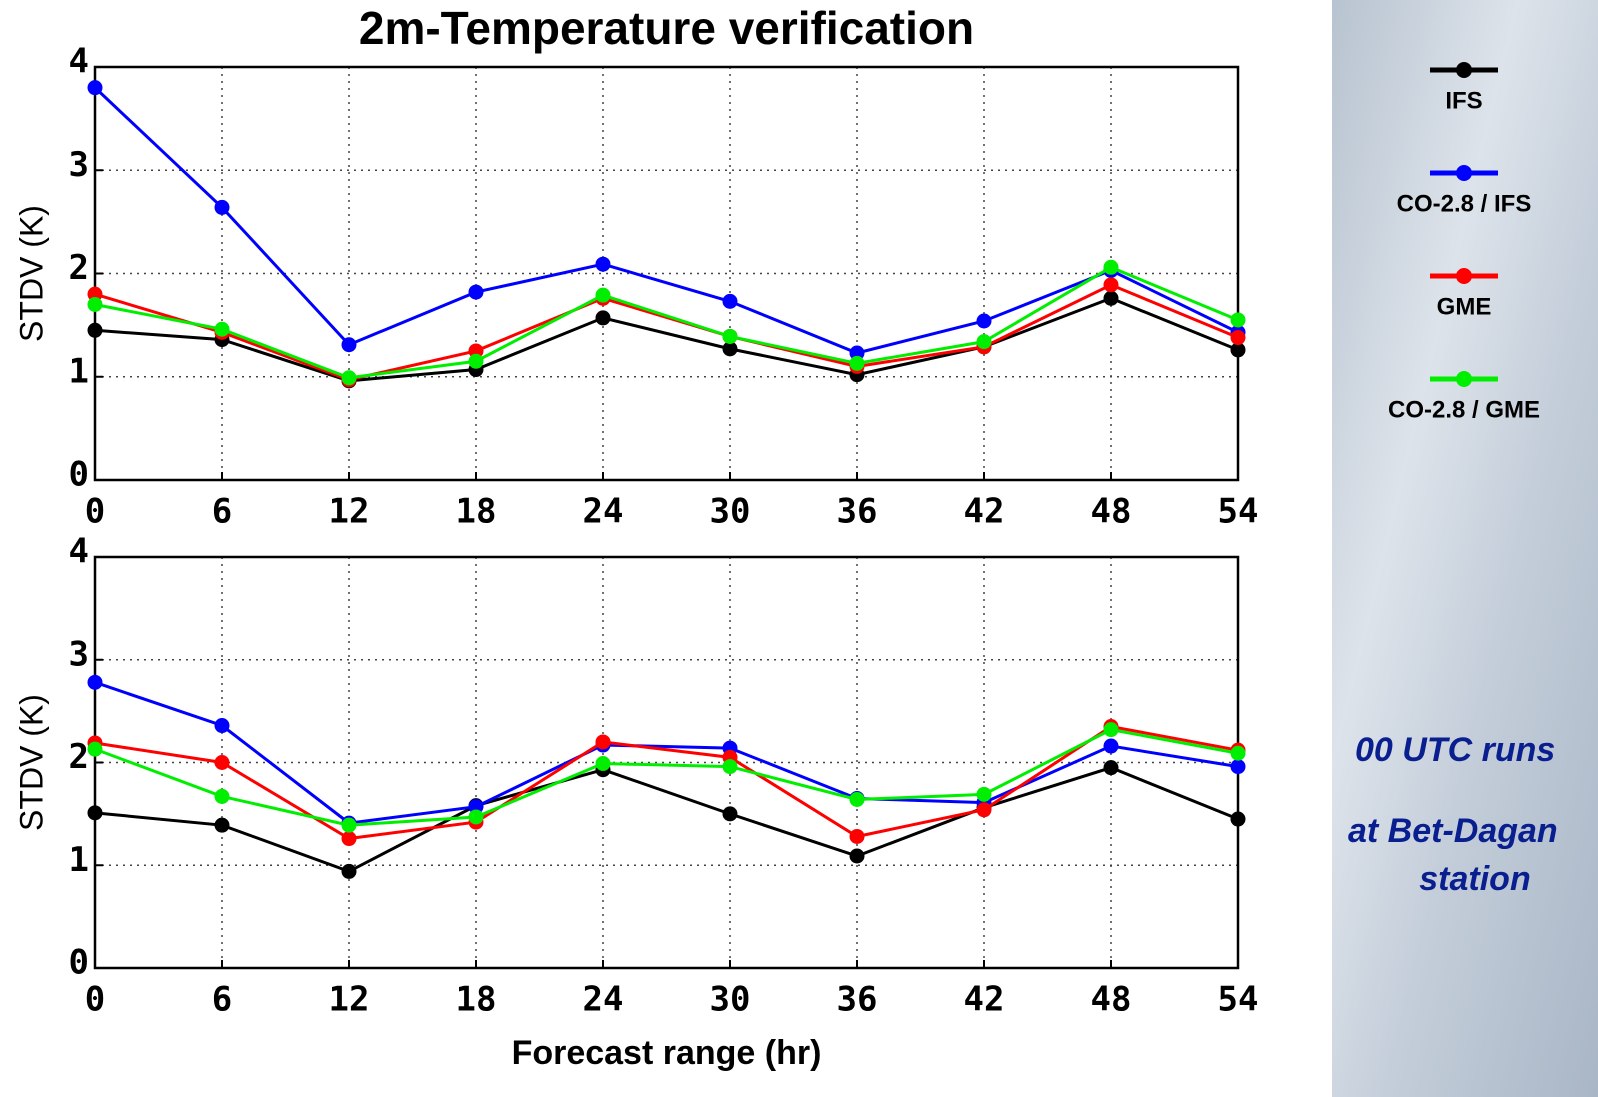 The width and height of the screenshot is (1598, 1097). I want to click on chart-title: 2m-Temperature verification, so click(666, 28).